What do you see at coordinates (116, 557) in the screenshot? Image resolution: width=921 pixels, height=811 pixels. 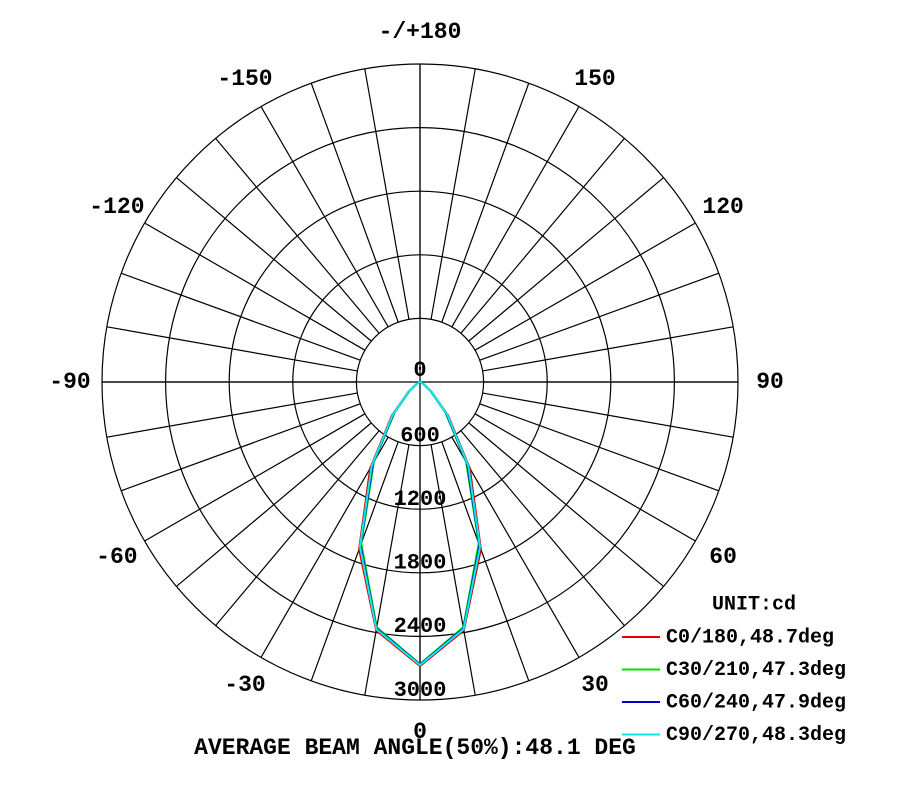 I see `angle-label: -60` at bounding box center [116, 557].